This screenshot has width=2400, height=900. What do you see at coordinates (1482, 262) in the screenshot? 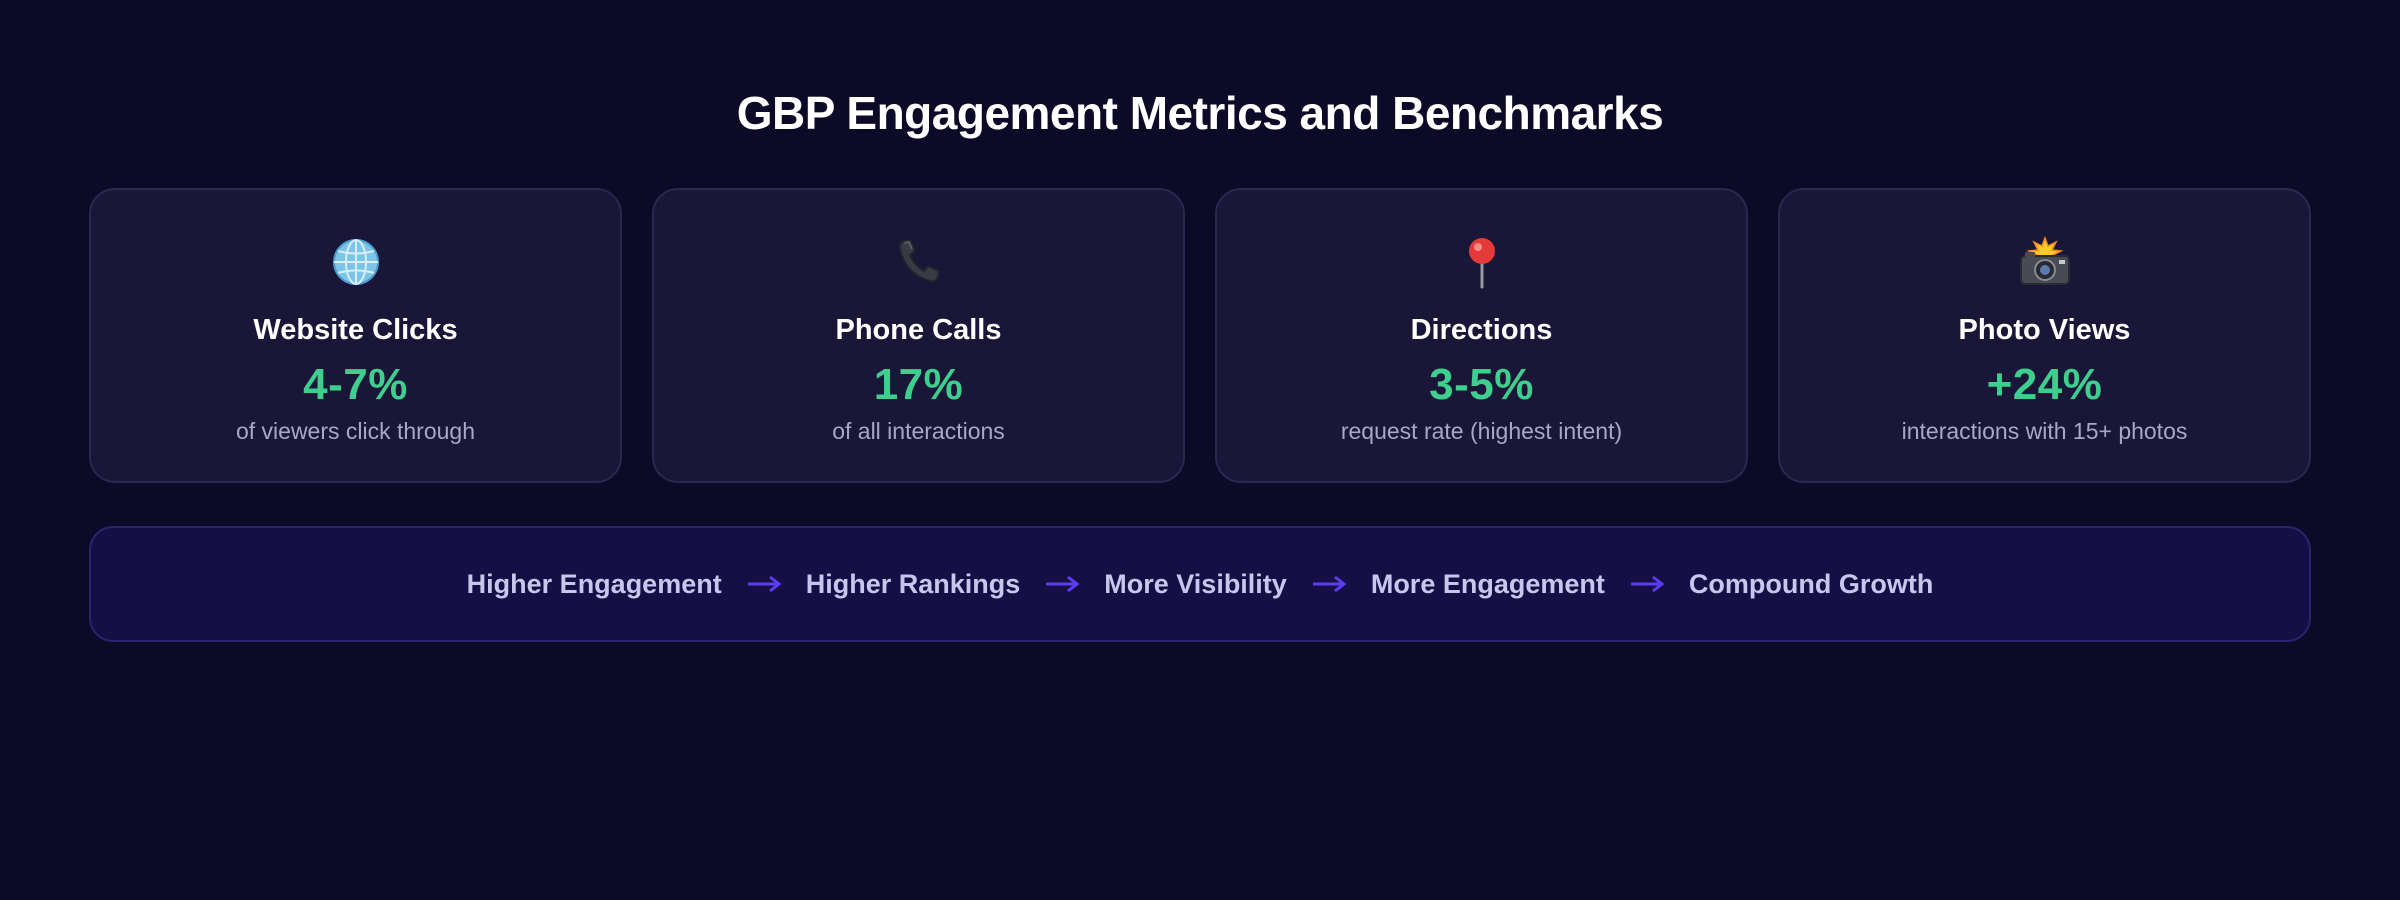
I see `pushpin-icon` at bounding box center [1482, 262].